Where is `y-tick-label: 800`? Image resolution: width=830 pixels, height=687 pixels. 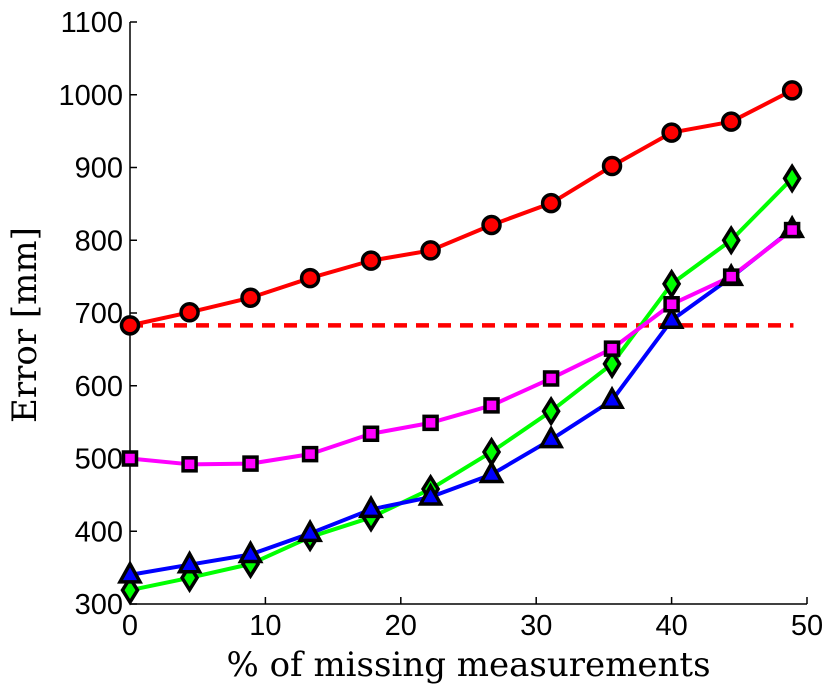
y-tick-label: 800 is located at coordinates (99, 241).